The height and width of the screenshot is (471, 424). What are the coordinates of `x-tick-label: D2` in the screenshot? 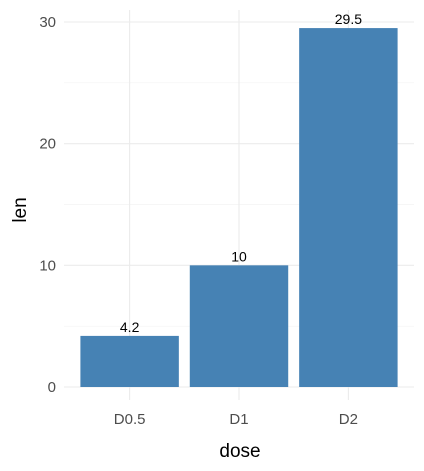 It's located at (348, 419).